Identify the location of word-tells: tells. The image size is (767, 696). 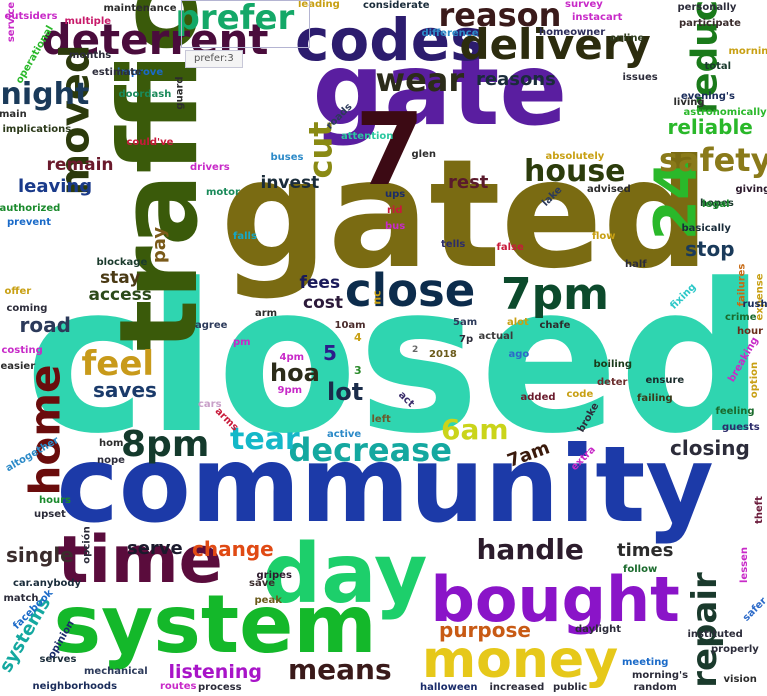
(453, 244).